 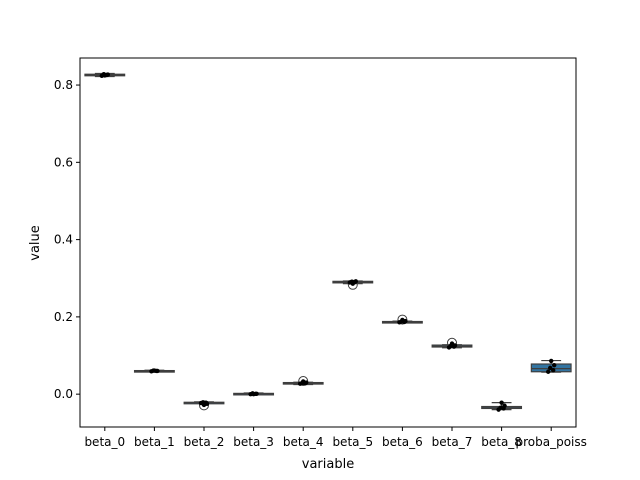 What do you see at coordinates (204, 442) in the screenshot?
I see `x-tick-label: beta_2` at bounding box center [204, 442].